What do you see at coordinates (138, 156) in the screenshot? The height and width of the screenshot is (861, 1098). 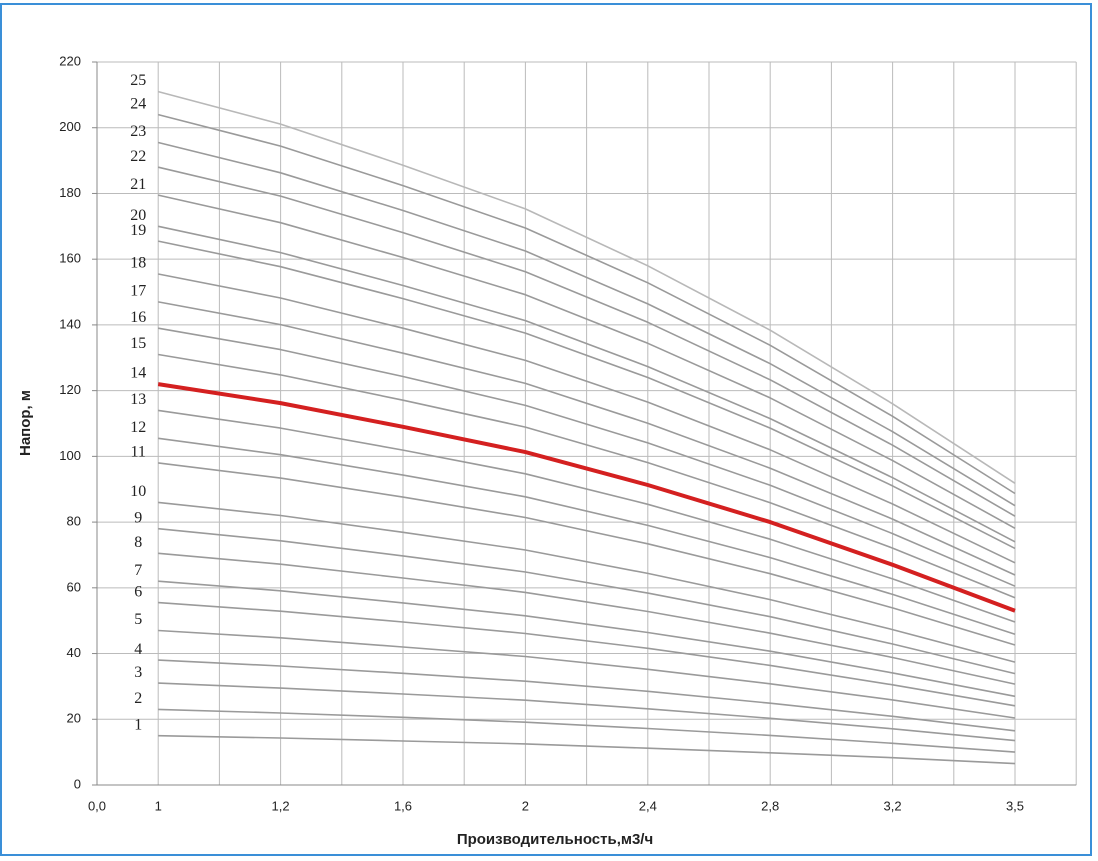 I see `curve-label: 22` at bounding box center [138, 156].